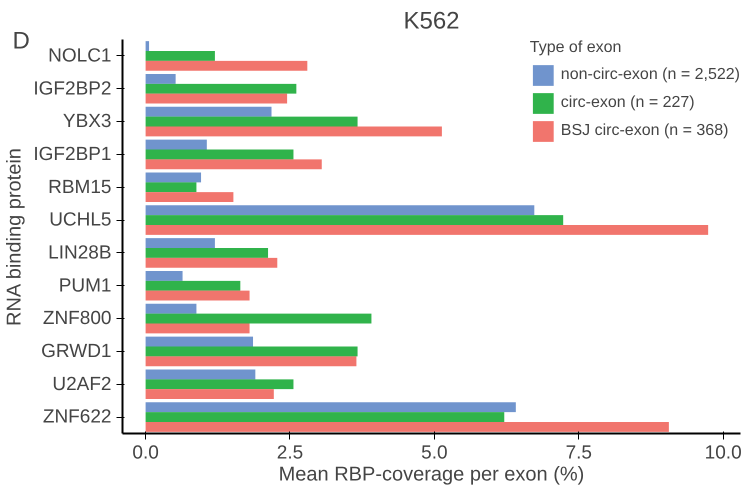 Image resolution: width=745 pixels, height=488 pixels. I want to click on x-tick-label: 2.5, so click(290, 453).